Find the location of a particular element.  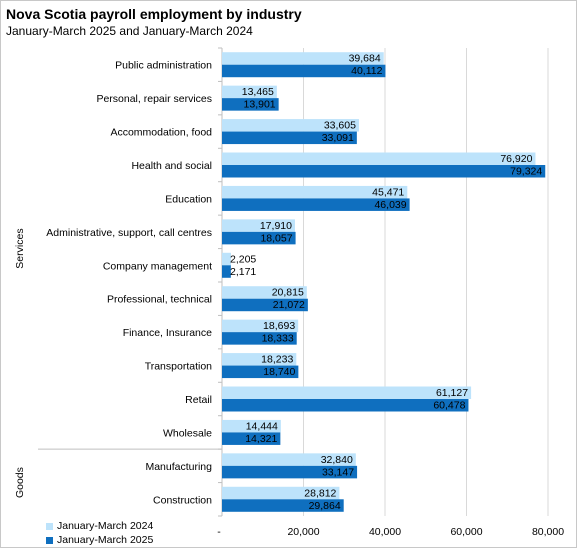

category-label: Company management is located at coordinates (157, 266).